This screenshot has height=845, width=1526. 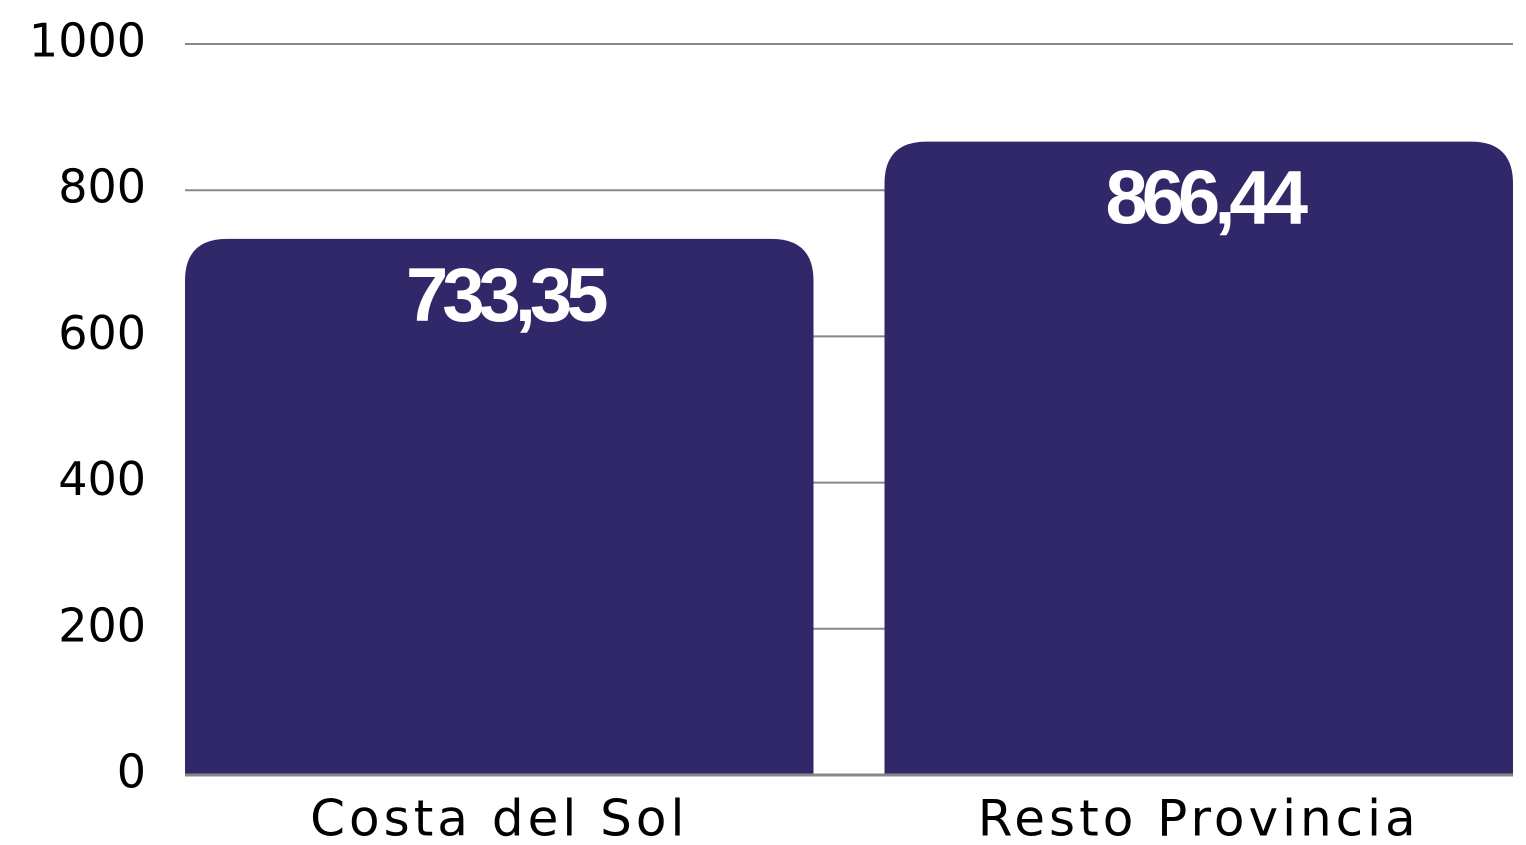 What do you see at coordinates (102, 333) in the screenshot?
I see `y-tick-label: 600` at bounding box center [102, 333].